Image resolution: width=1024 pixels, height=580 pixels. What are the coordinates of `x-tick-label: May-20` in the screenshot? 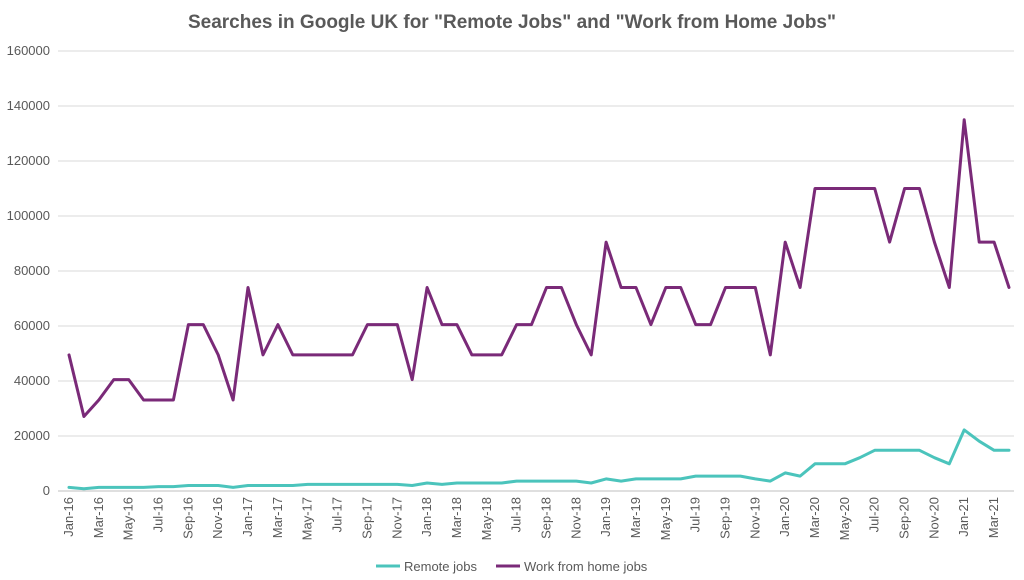 It's located at (844, 518).